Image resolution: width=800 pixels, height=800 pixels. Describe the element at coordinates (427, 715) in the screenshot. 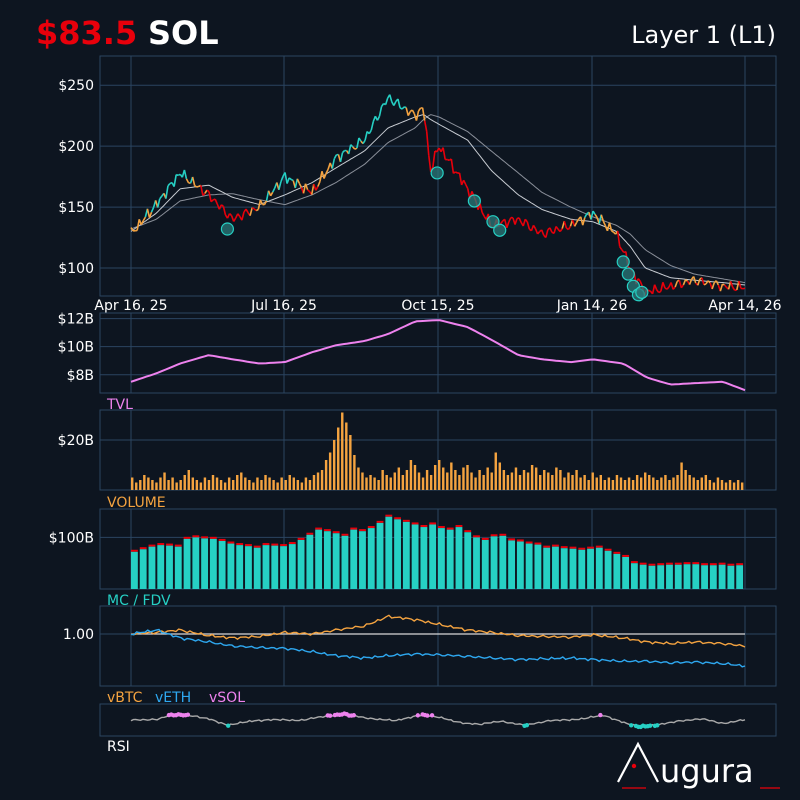

I see `rsi-overbought-dot` at that location.